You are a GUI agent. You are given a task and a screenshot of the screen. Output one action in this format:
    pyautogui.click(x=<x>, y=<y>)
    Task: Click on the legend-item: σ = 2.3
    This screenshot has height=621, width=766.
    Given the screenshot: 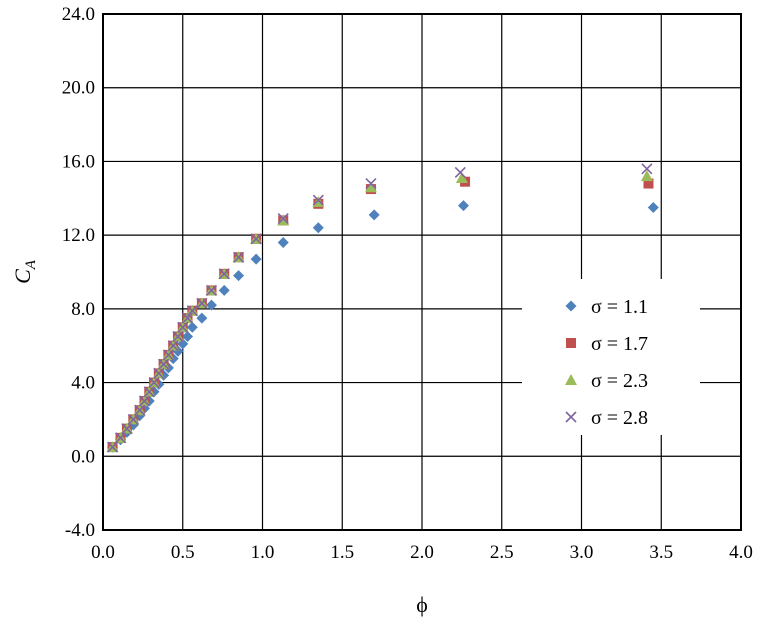 What is the action you would take?
    pyautogui.click(x=606, y=381)
    